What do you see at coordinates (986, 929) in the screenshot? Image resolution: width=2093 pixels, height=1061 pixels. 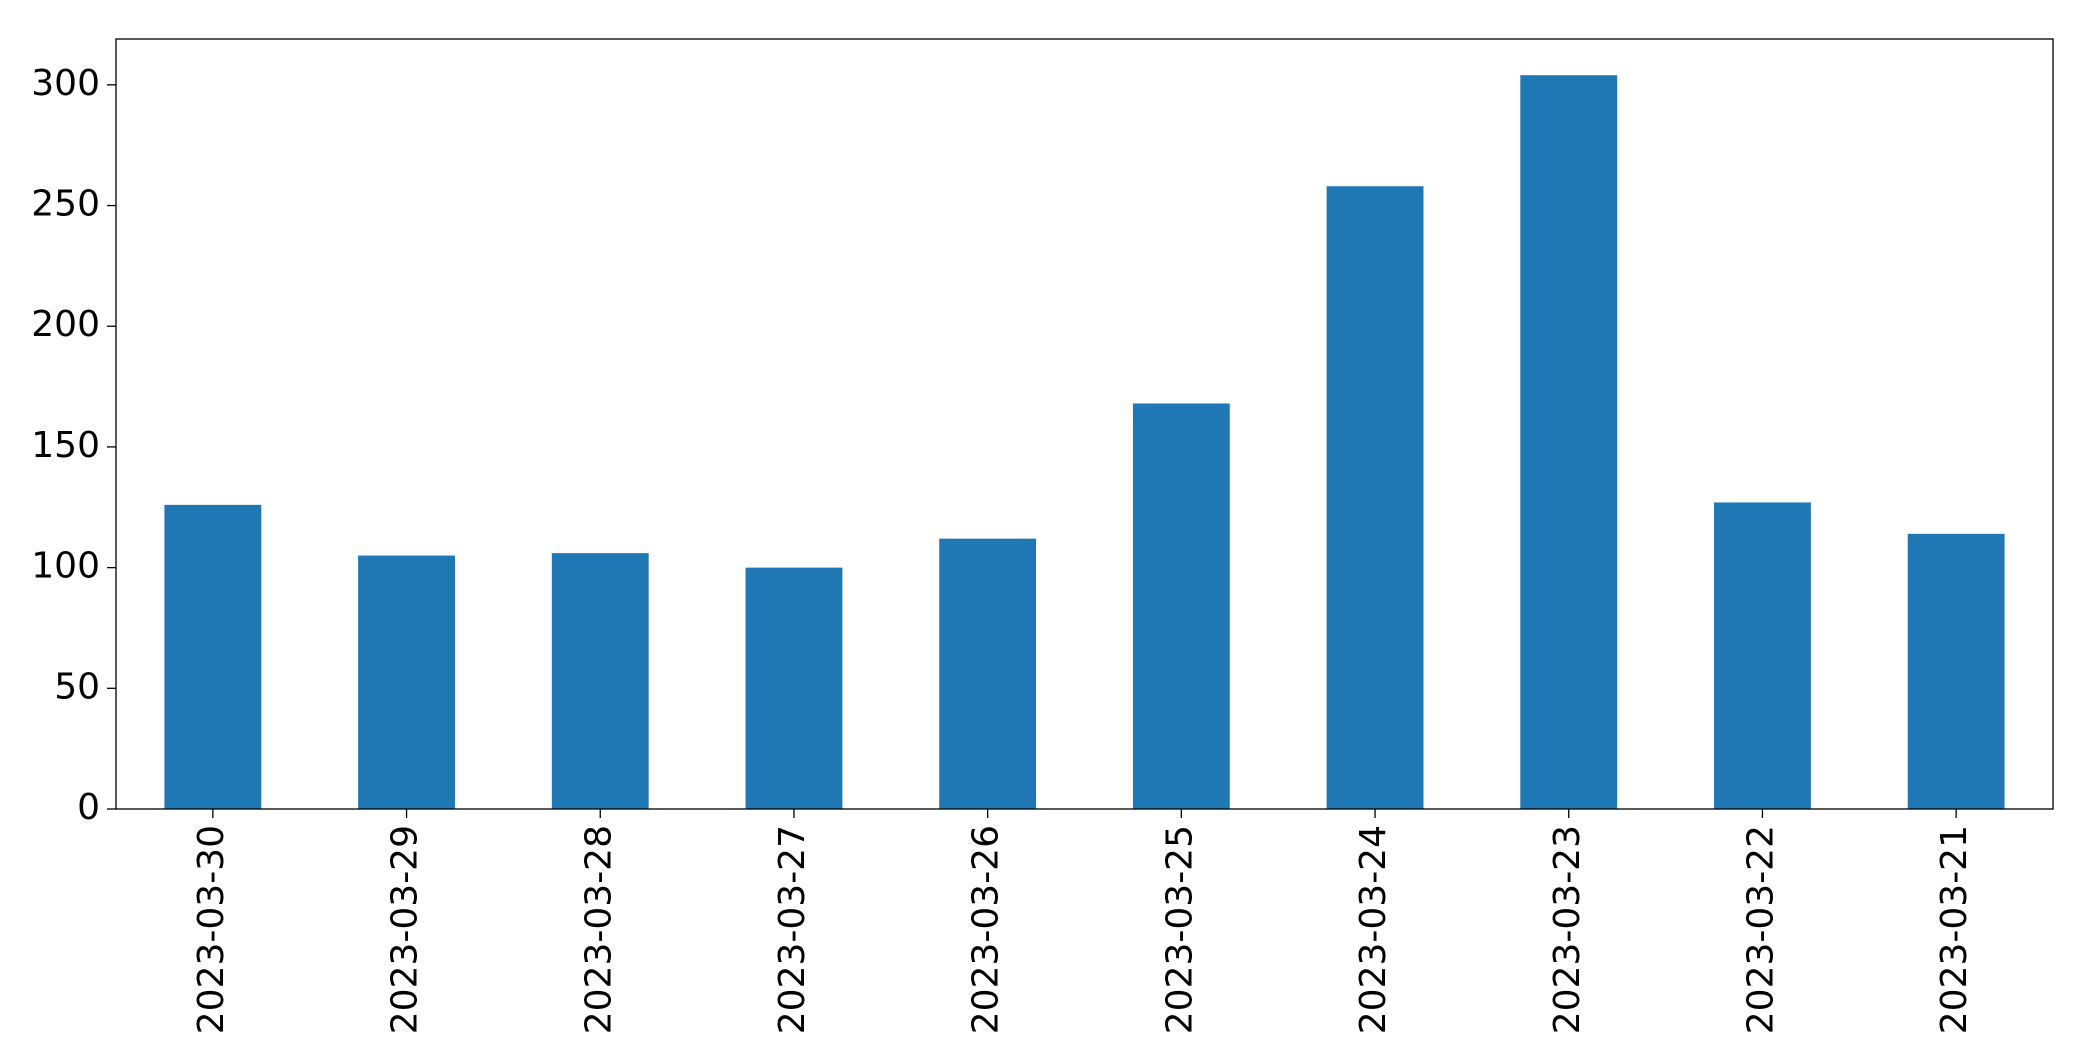 I see `x-tick-label: 2023-03-26` at bounding box center [986, 929].